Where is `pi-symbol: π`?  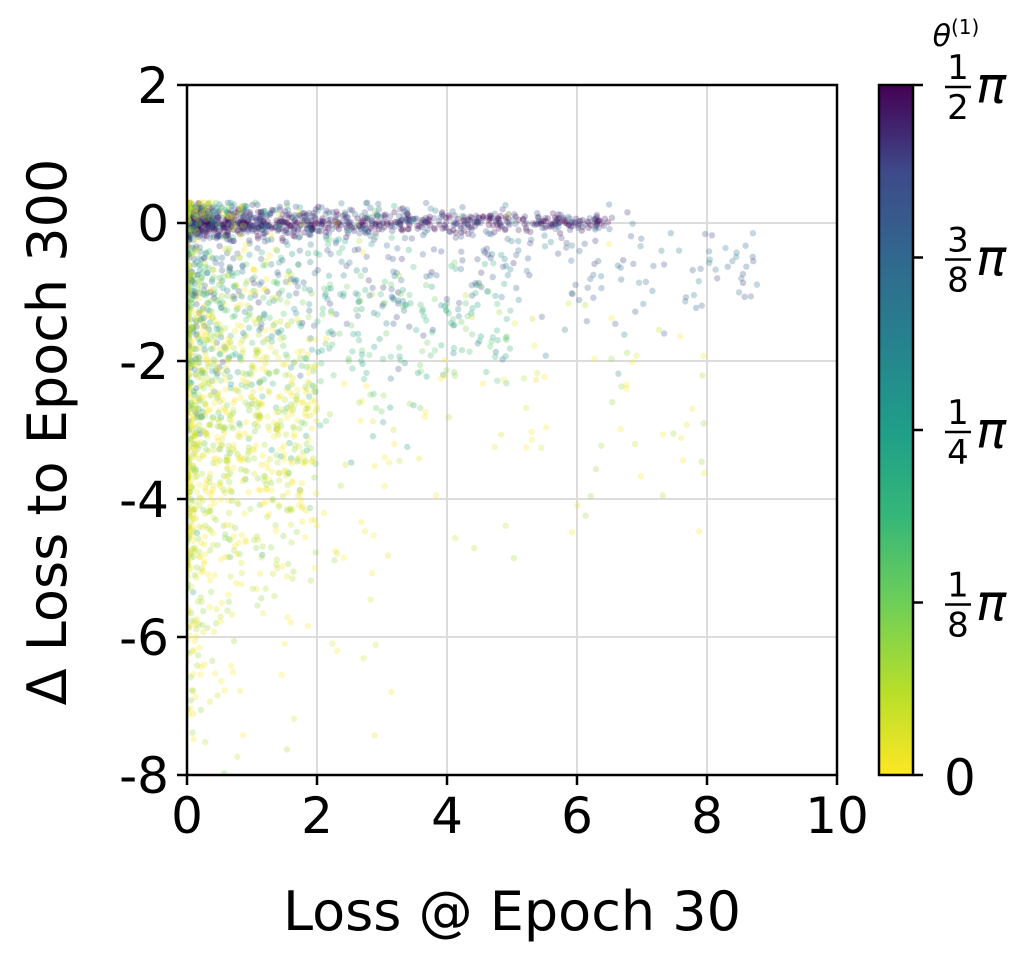
pi-symbol: π is located at coordinates (991, 604).